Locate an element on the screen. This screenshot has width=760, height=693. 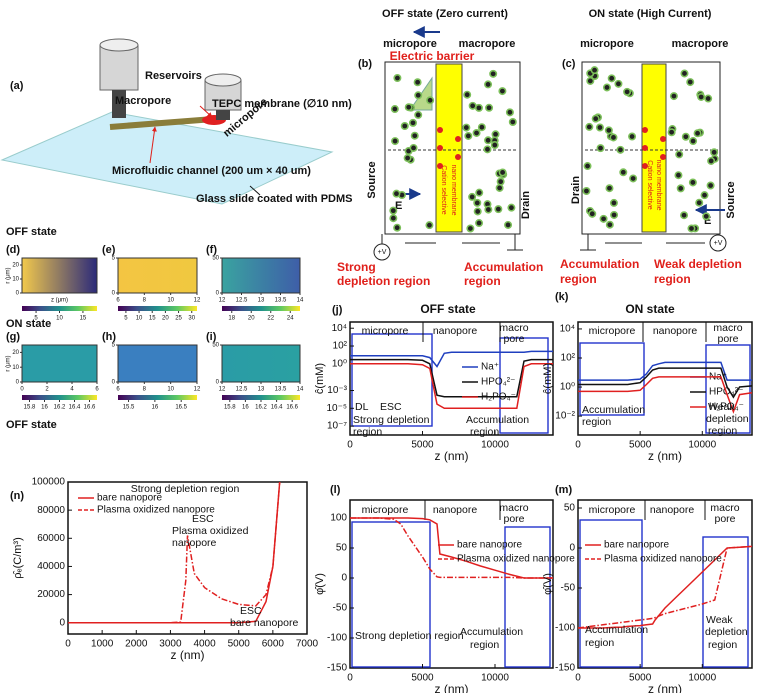
colorbar-tick-label: 15.8 is located at coordinates (30, 408).